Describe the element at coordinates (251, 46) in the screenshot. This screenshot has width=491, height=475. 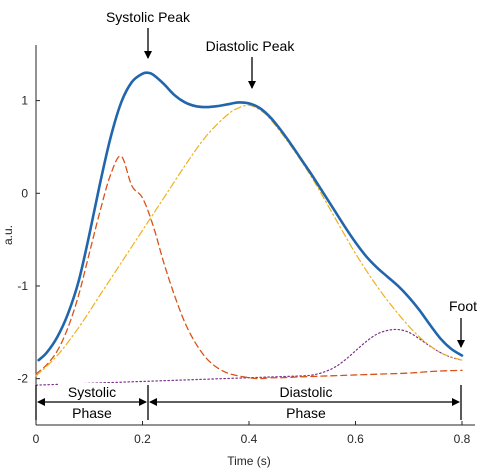
I see `diastolic-peak-label: Diastolic Peak` at that location.